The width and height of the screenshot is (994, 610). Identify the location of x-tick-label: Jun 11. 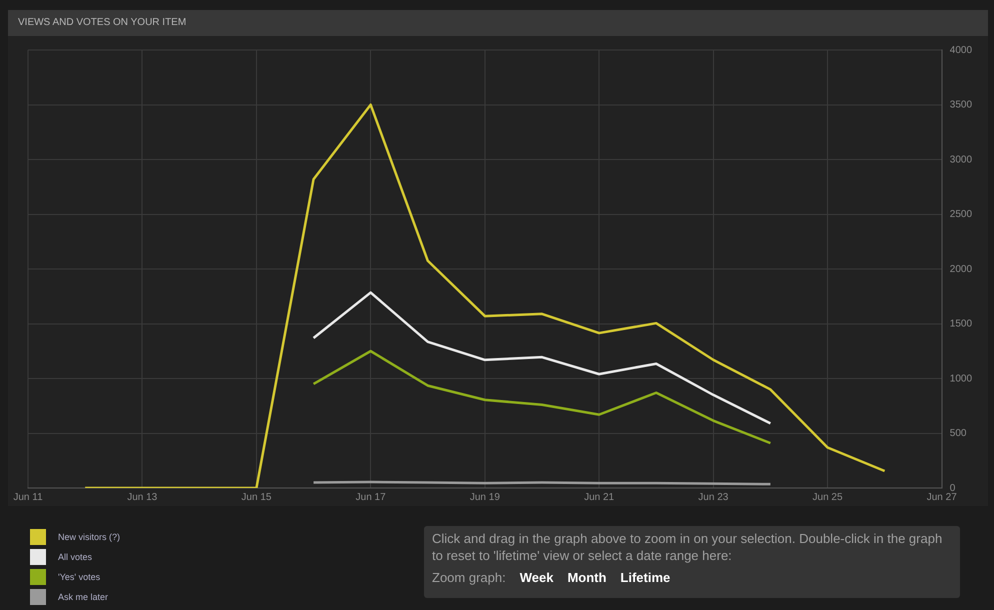
(28, 497).